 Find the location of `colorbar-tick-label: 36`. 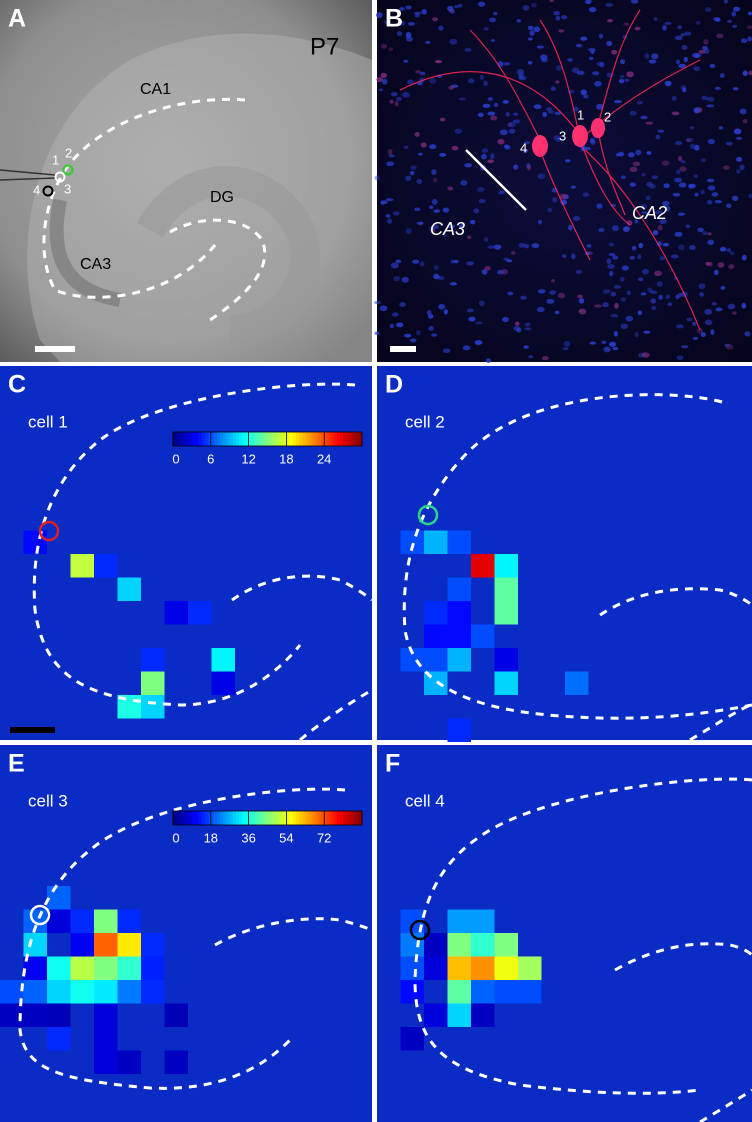

colorbar-tick-label: 36 is located at coordinates (248, 837).